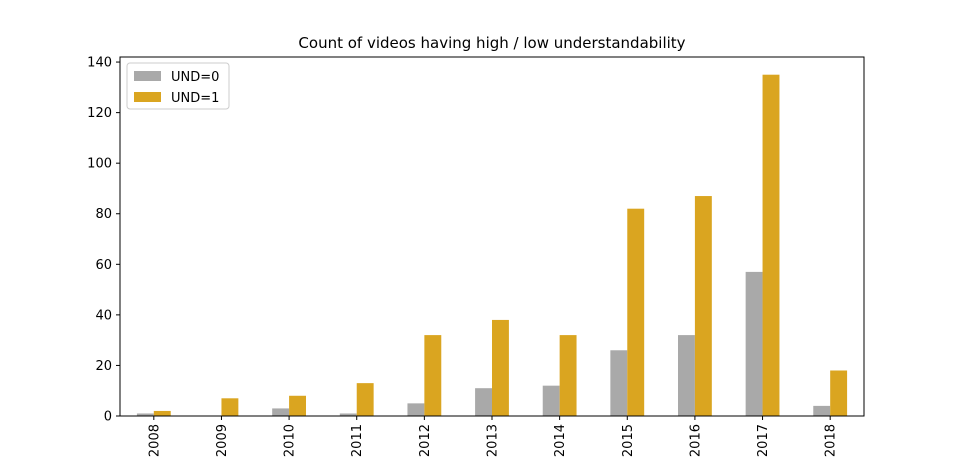  Describe the element at coordinates (108, 417) in the screenshot. I see `y-tick-label: 0` at that location.